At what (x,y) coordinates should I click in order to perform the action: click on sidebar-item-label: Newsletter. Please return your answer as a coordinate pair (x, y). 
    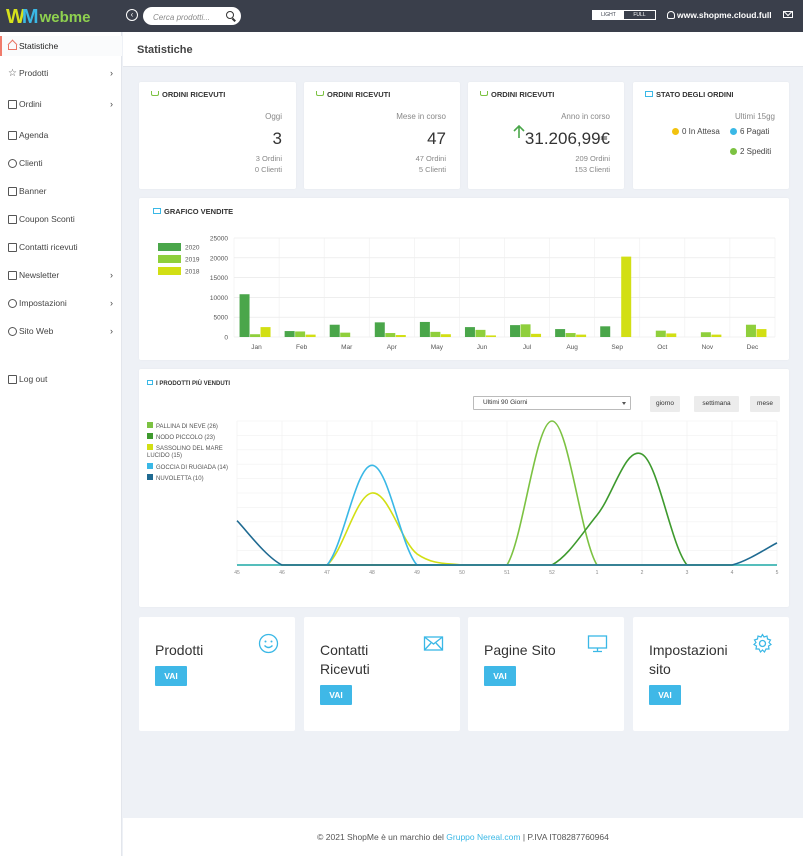
    Looking at the image, I should click on (39, 275).